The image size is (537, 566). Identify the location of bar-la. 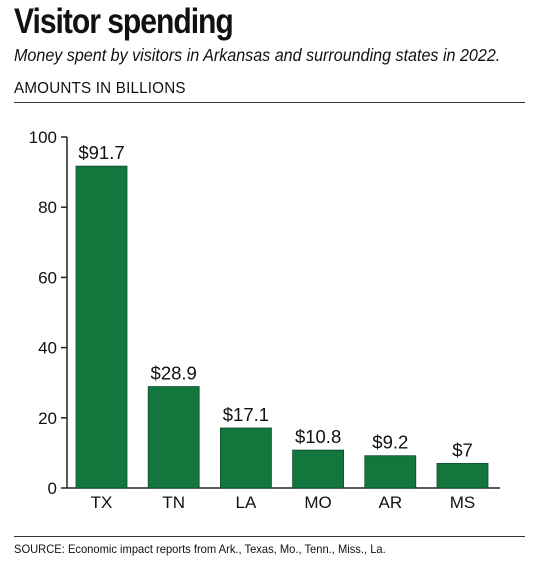
(245, 458).